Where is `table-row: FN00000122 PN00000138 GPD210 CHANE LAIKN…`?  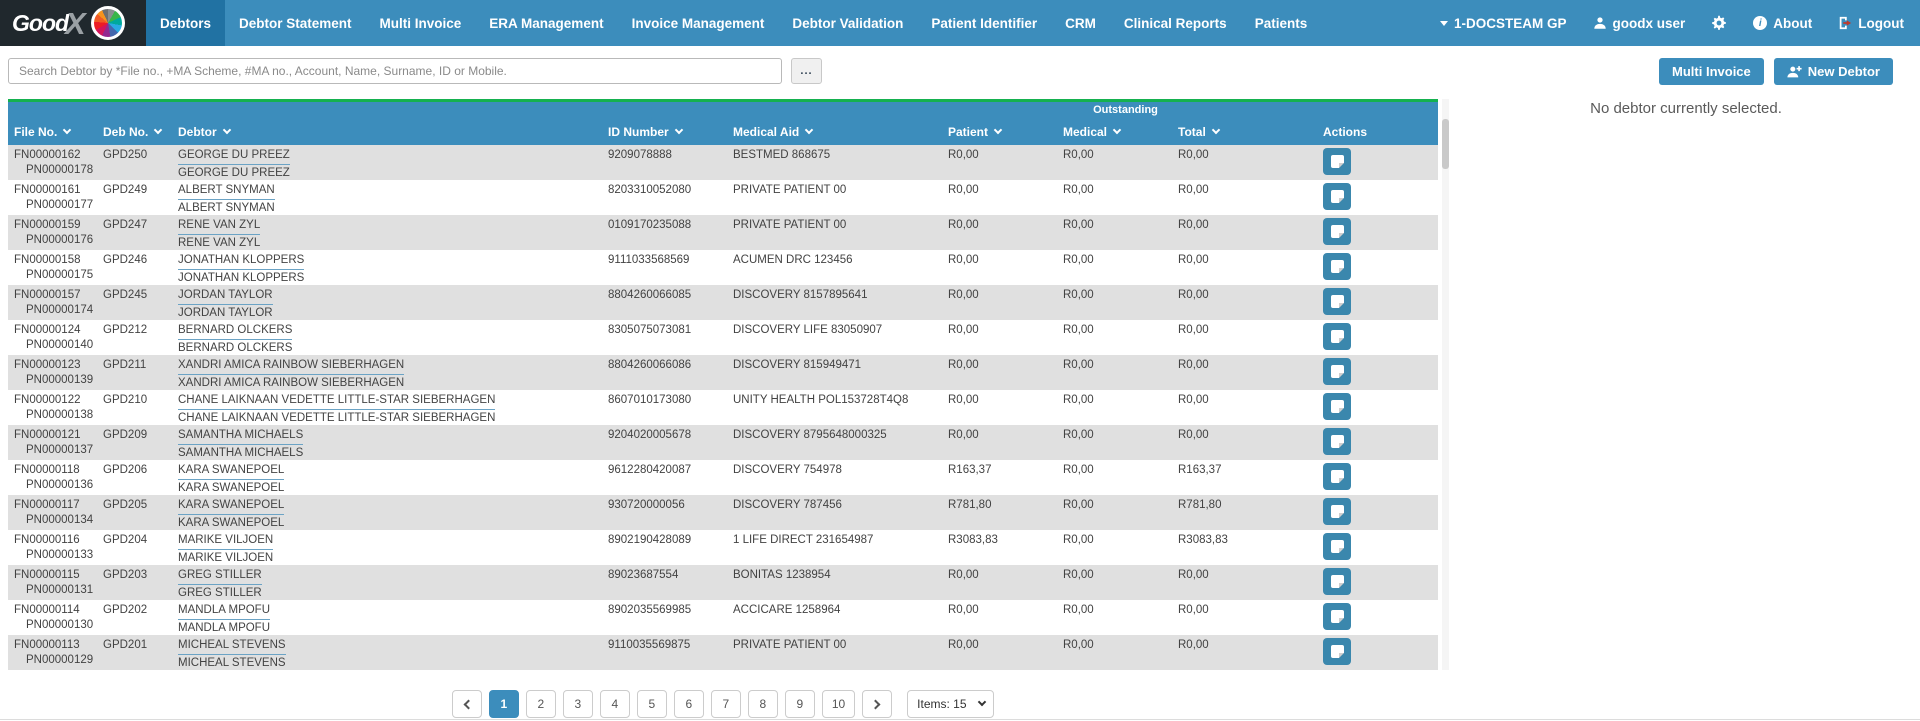 table-row: FN00000122 PN00000138 GPD210 CHANE LAIKN… is located at coordinates (723, 407).